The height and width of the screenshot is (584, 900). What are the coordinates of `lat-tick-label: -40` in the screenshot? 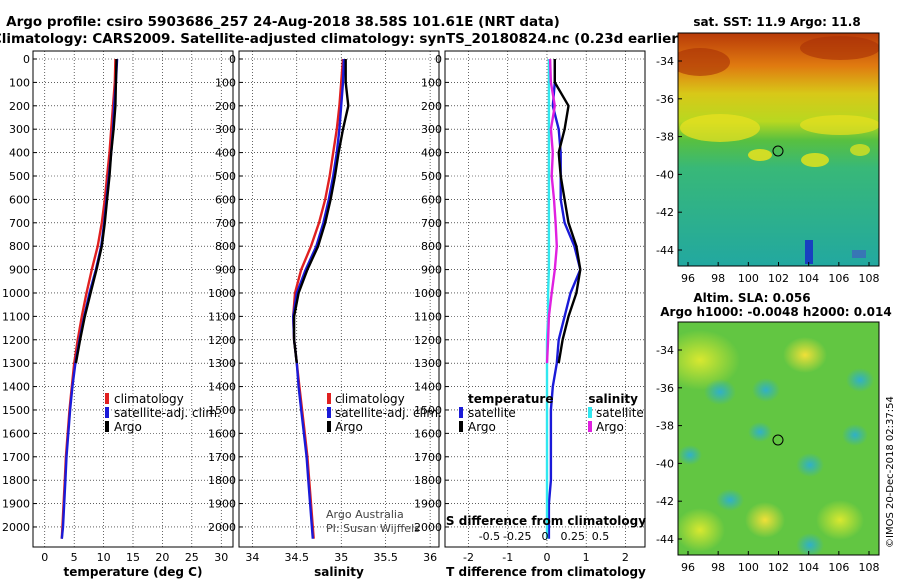 It's located at (665, 463).